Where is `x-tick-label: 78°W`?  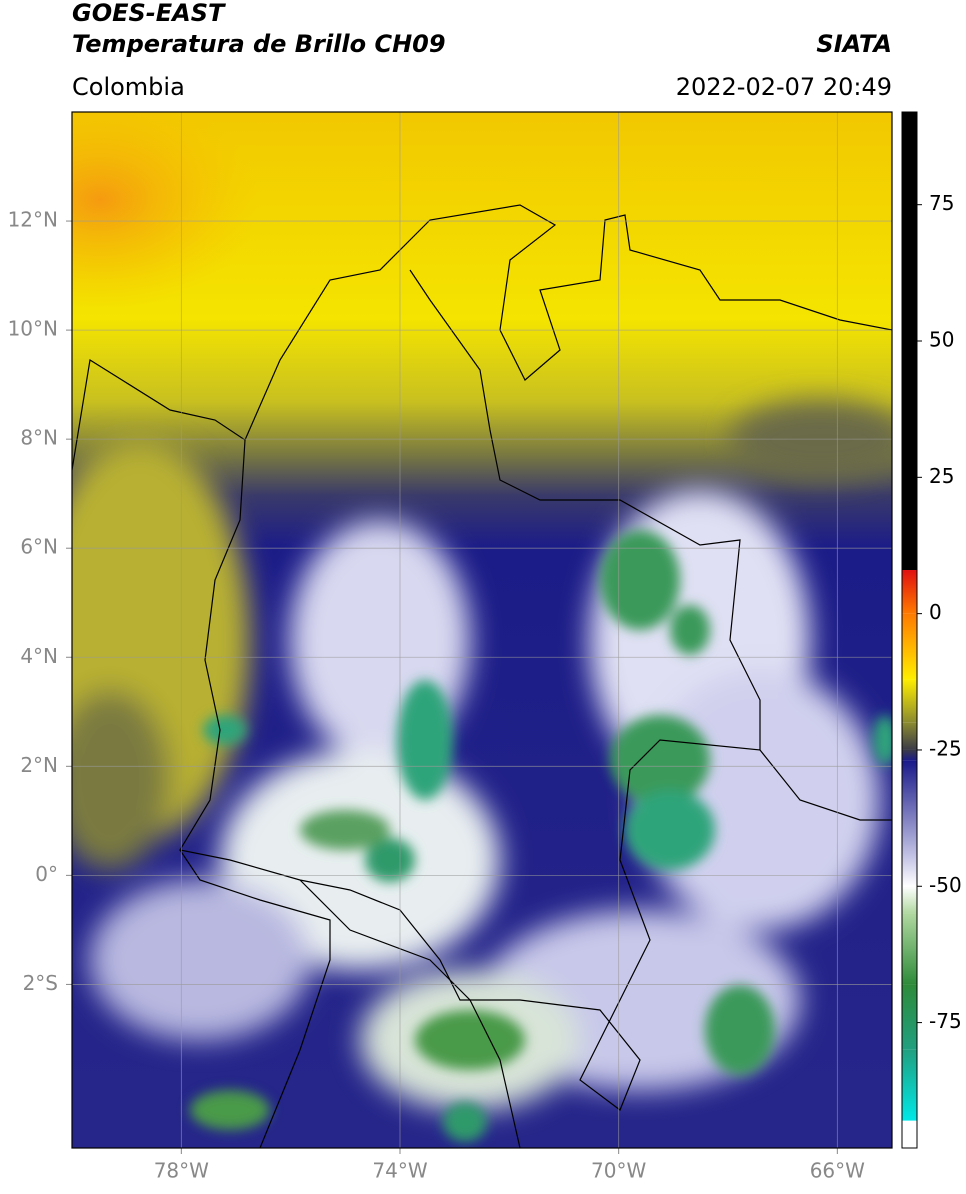 x-tick-label: 78°W is located at coordinates (181, 1171).